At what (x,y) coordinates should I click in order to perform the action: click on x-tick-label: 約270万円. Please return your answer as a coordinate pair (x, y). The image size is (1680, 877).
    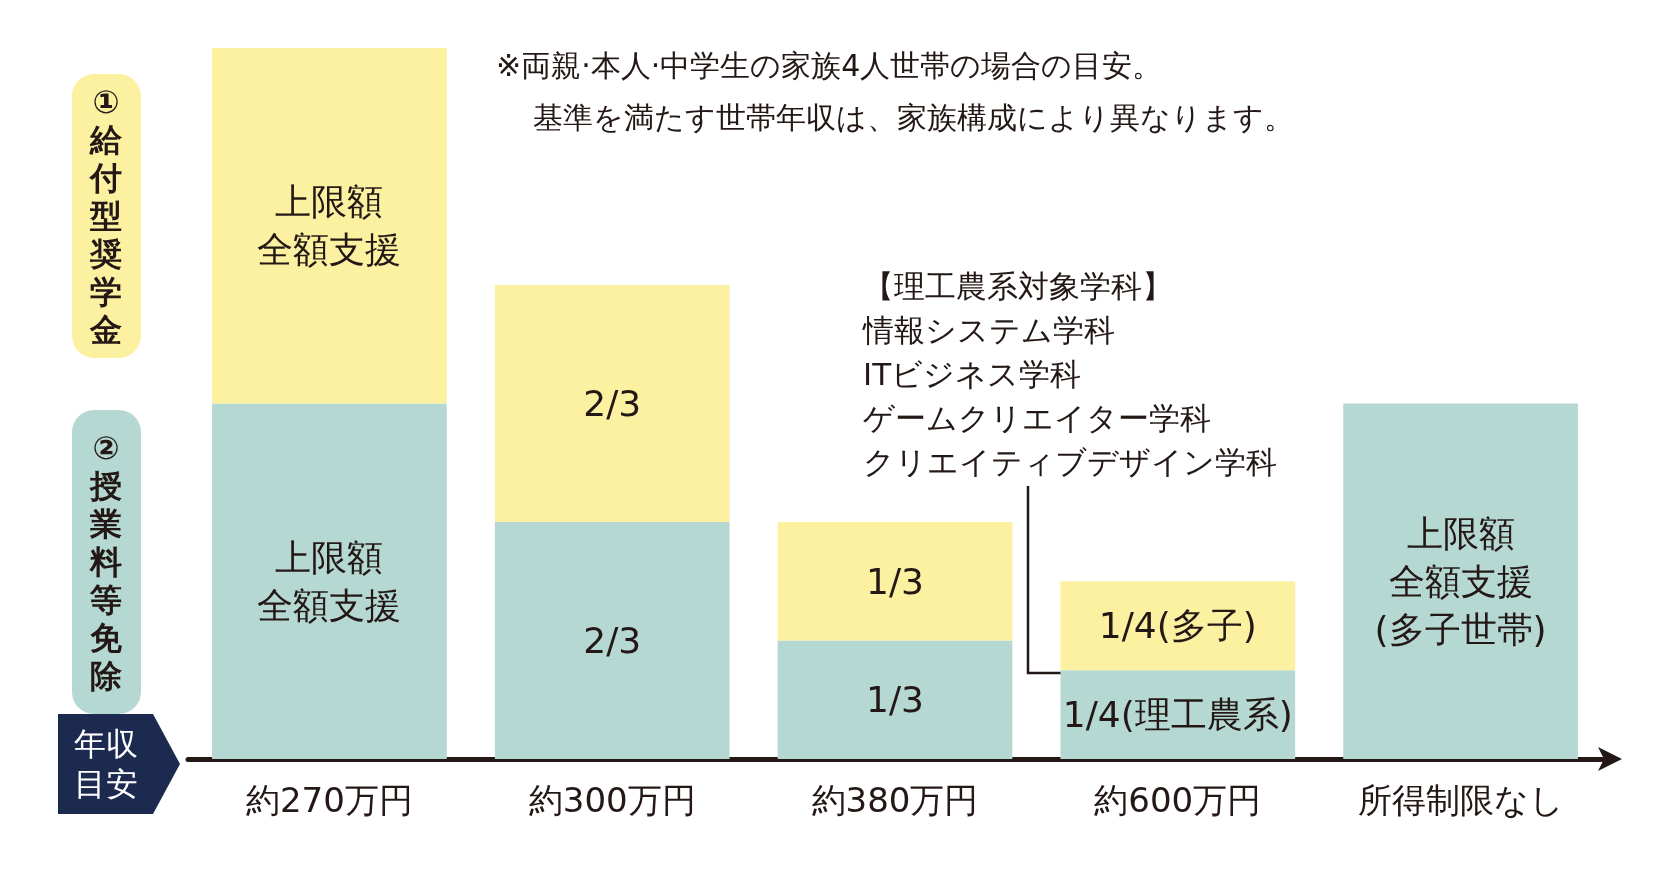
    Looking at the image, I should click on (329, 800).